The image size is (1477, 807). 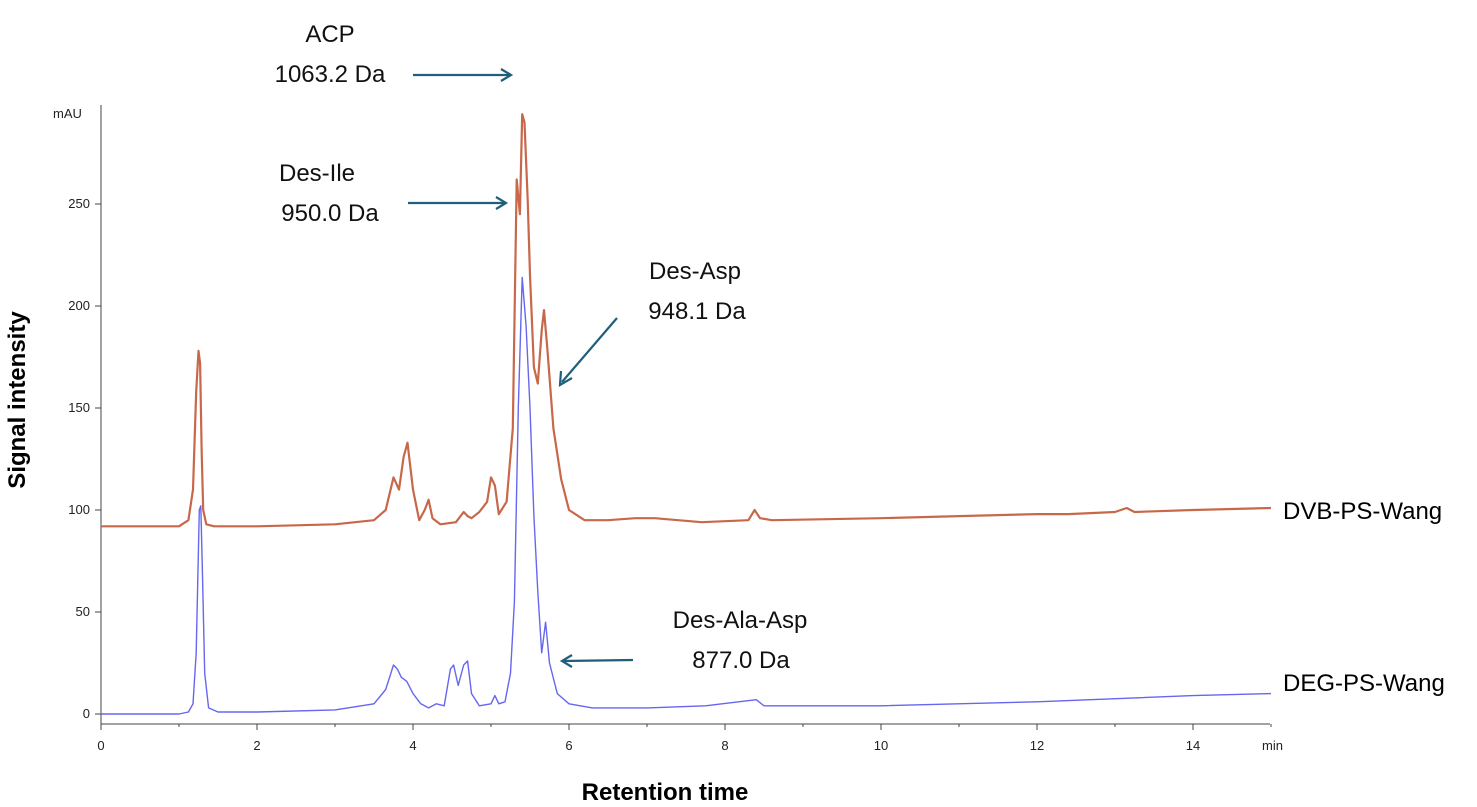 I want to click on y-tick-label: 100, so click(x=79, y=509).